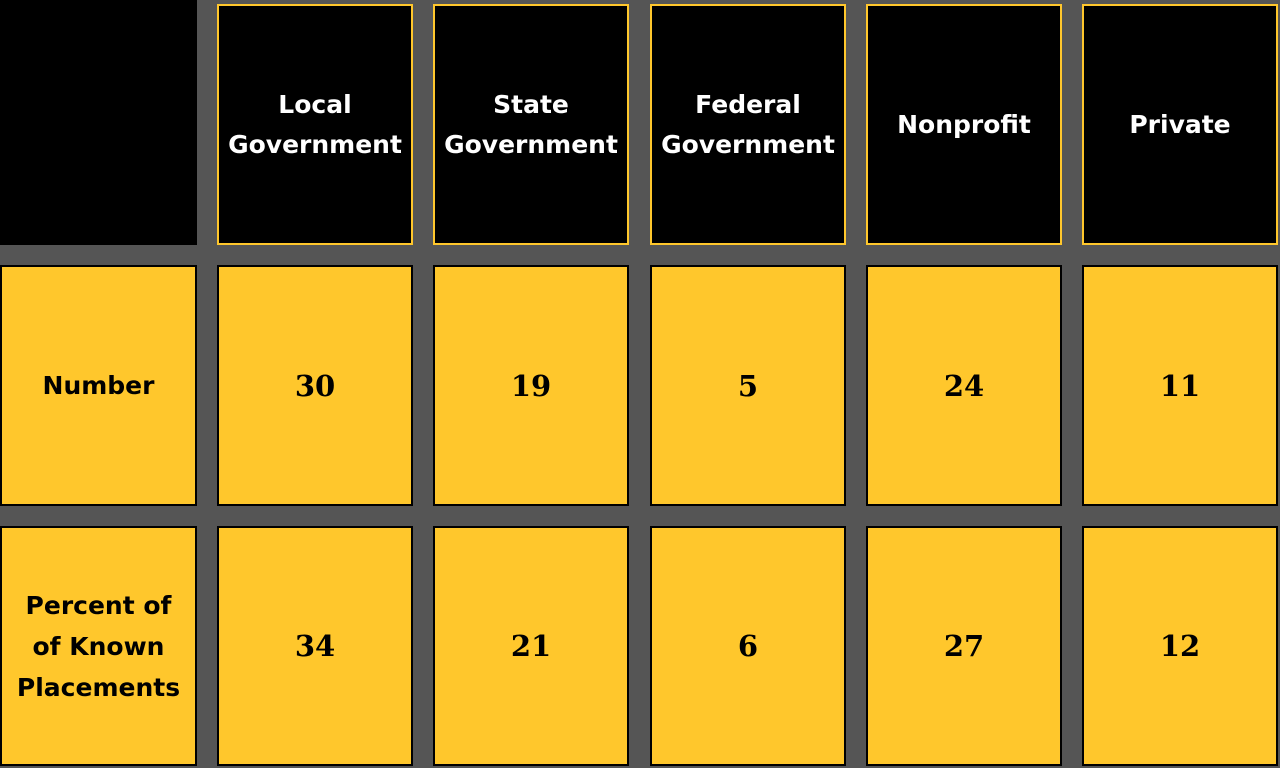  I want to click on row-label-text: Percent of of Known Placements, so click(98, 646).